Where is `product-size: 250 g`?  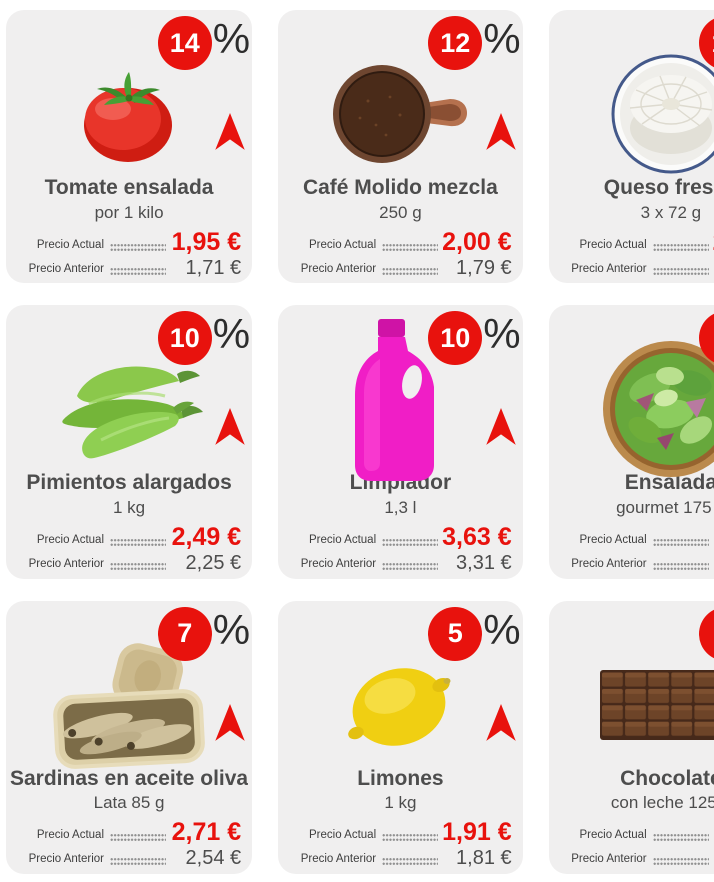
product-size: 250 g is located at coordinates (400, 212).